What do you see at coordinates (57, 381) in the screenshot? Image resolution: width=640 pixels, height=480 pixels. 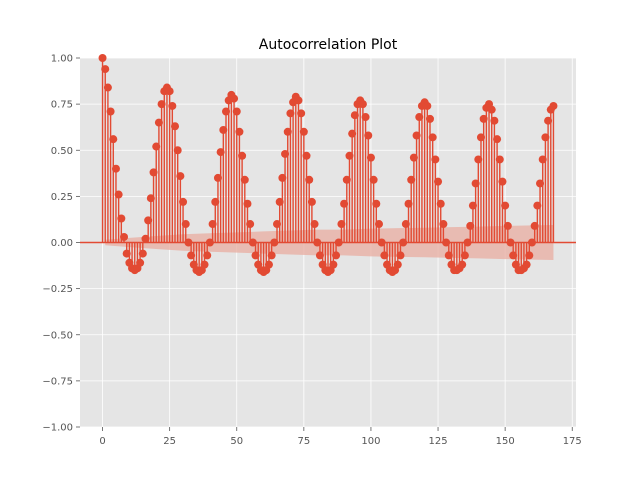 I see `y-tick-label-1: −0.75` at bounding box center [57, 381].